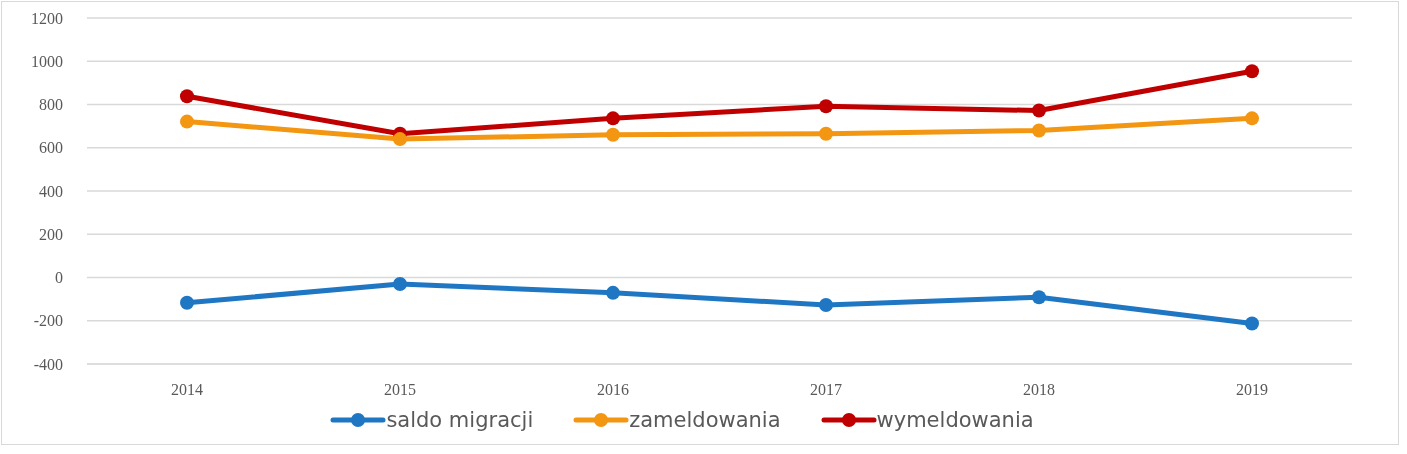 The height and width of the screenshot is (454, 1407). I want to click on legend-label: zameldowania, so click(705, 420).